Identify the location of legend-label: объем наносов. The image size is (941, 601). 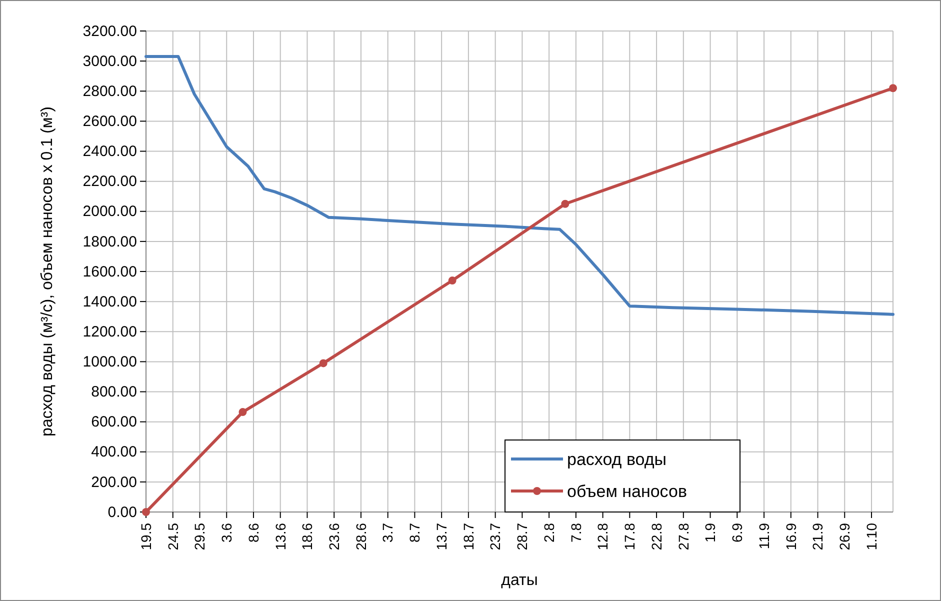
(627, 491).